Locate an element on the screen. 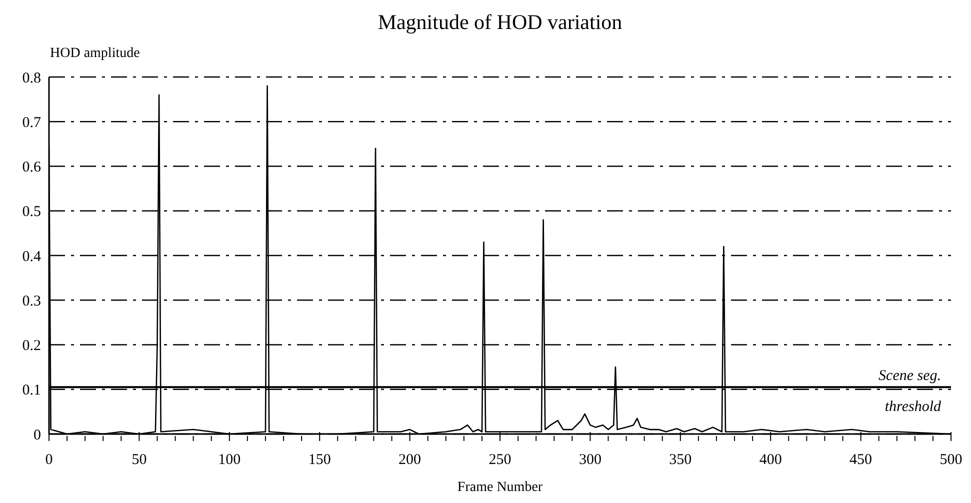  y-tick-label: 0.7 is located at coordinates (32, 122).